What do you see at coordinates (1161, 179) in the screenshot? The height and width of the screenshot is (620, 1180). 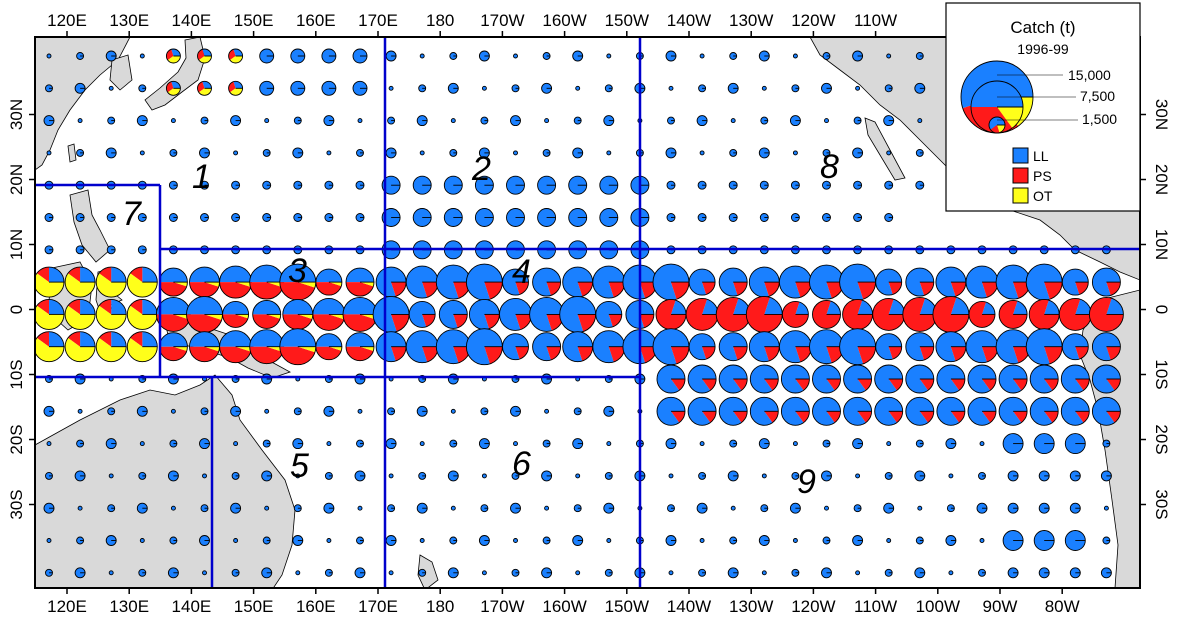 I see `lat-tick-label-right: 20N` at bounding box center [1161, 179].